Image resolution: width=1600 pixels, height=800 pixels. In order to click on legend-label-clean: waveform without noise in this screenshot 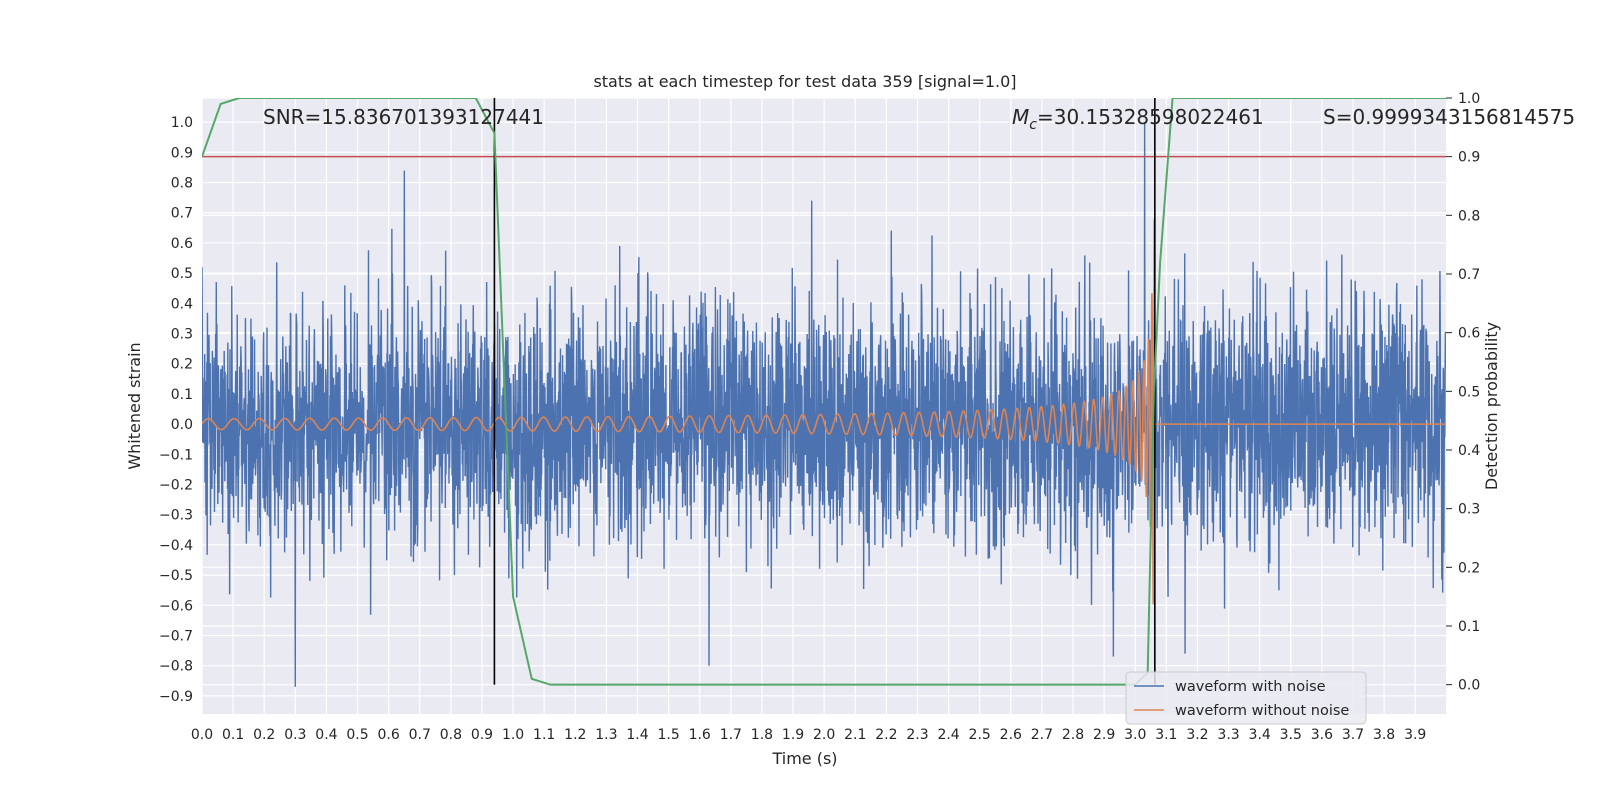, I will do `click(1262, 711)`.